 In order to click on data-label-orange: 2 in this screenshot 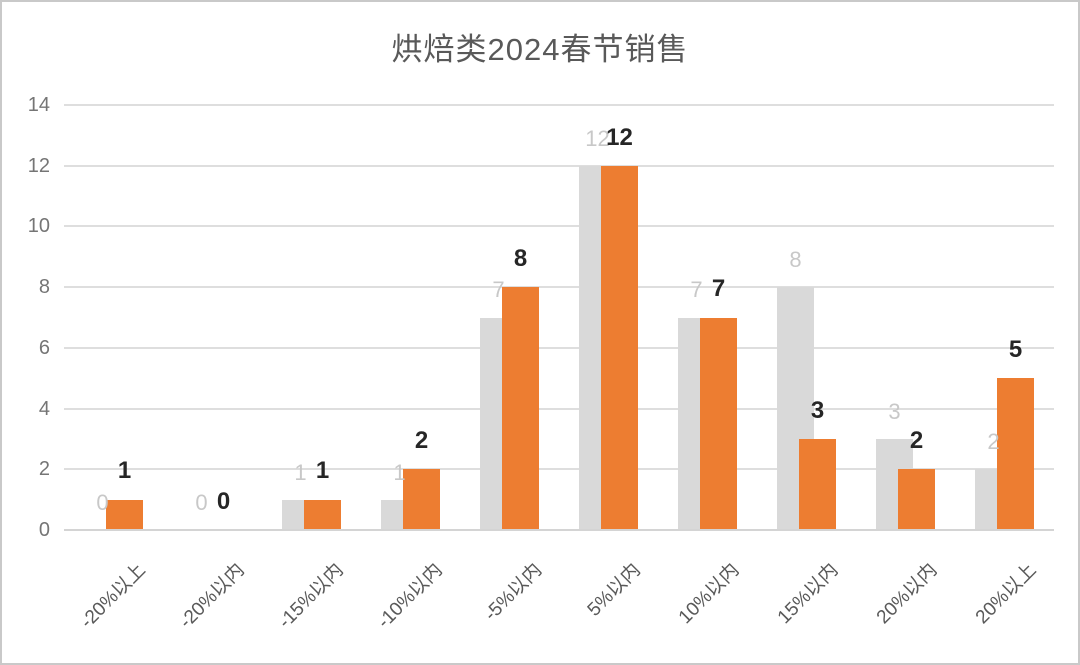, I will do `click(421, 441)`.